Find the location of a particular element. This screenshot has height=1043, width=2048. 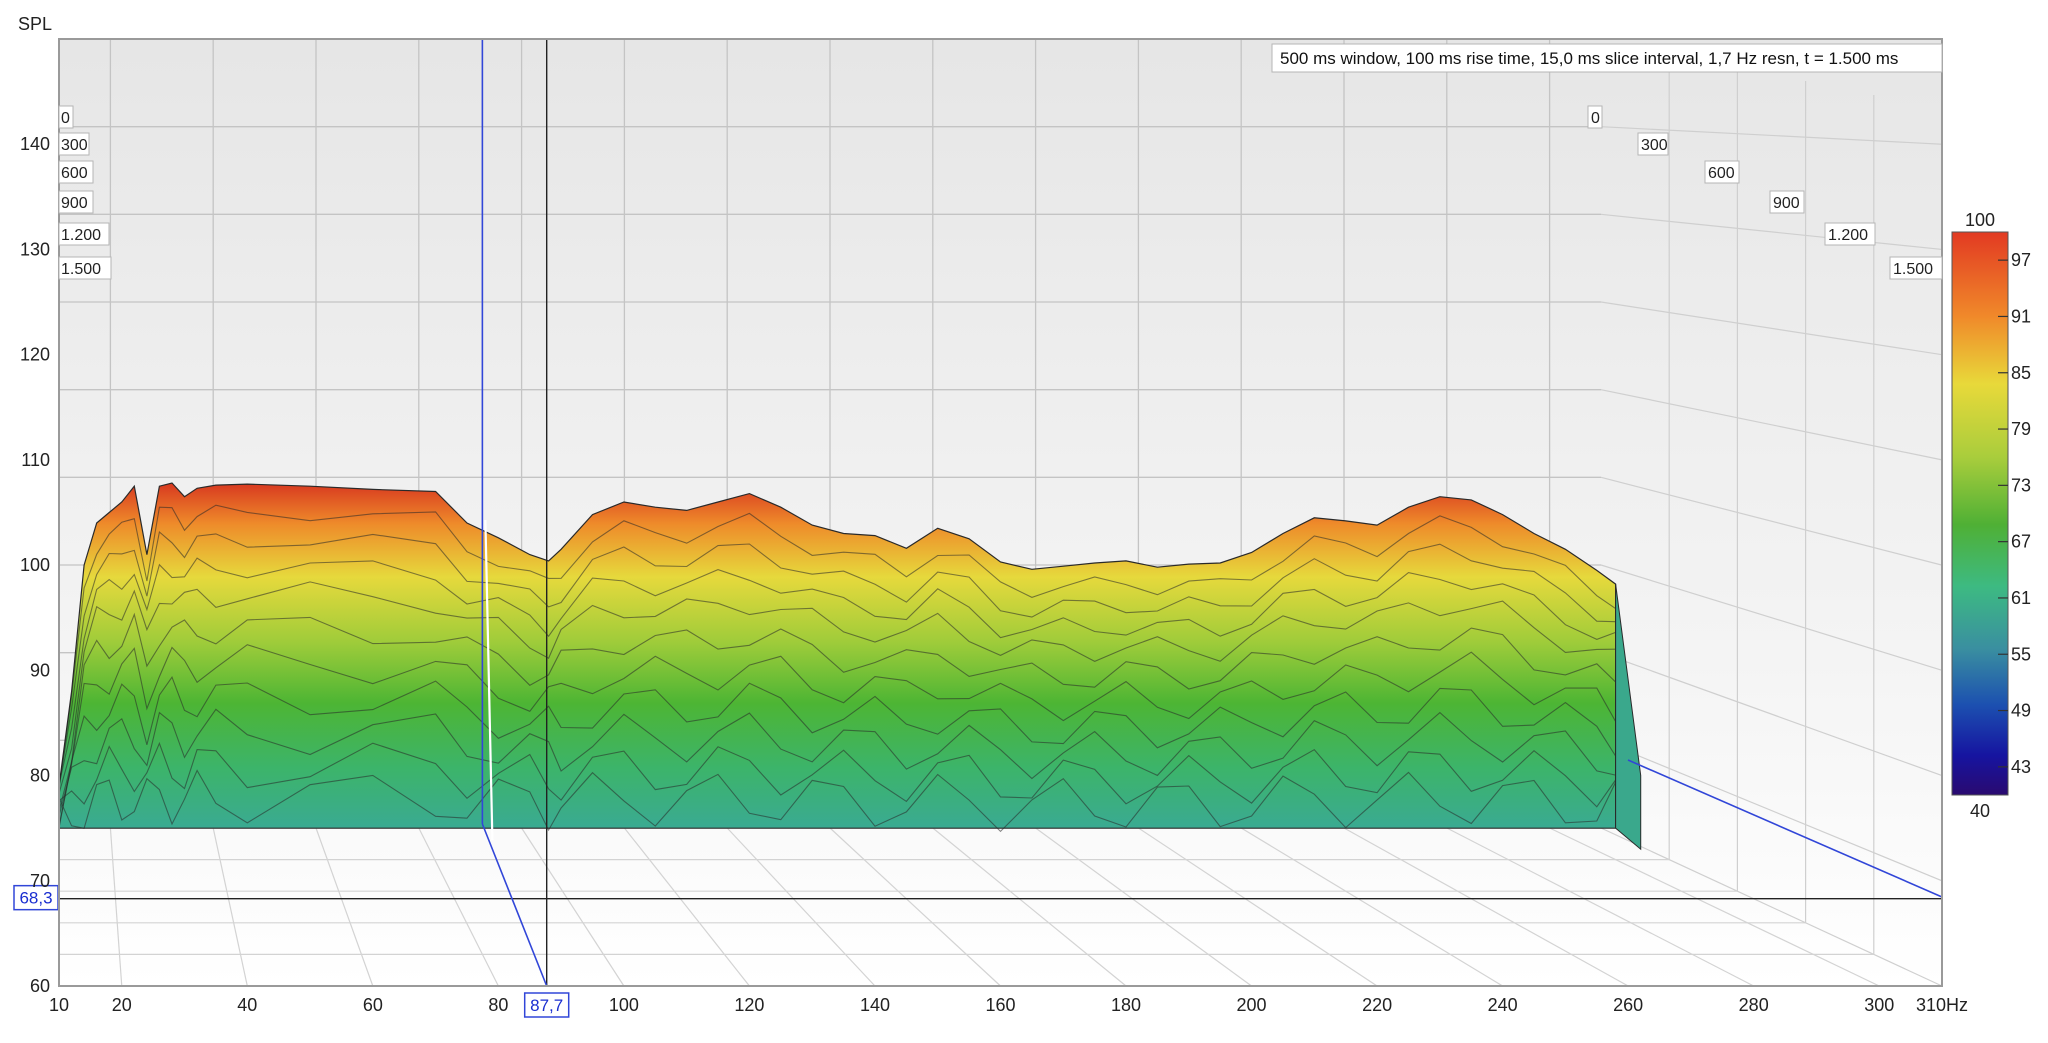

color-scale-min: 40 is located at coordinates (1980, 811).